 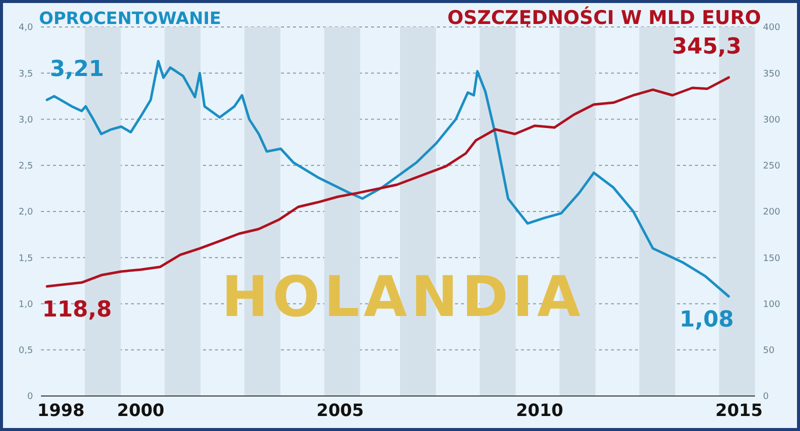 What do you see at coordinates (739, 411) in the screenshot?
I see `x-tick-label: 2015` at bounding box center [739, 411].